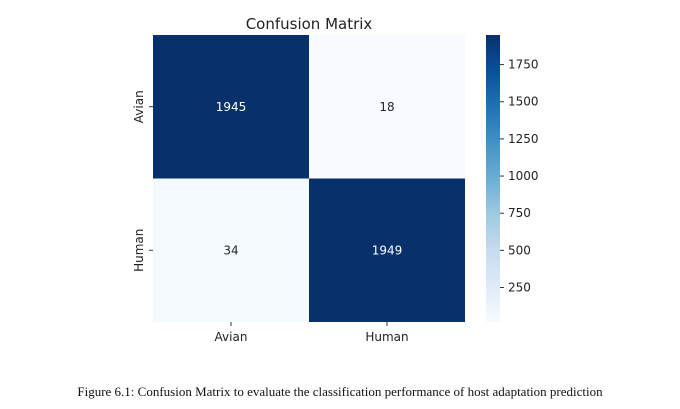  I want to click on colorbar-tick-label: 500, so click(519, 250).